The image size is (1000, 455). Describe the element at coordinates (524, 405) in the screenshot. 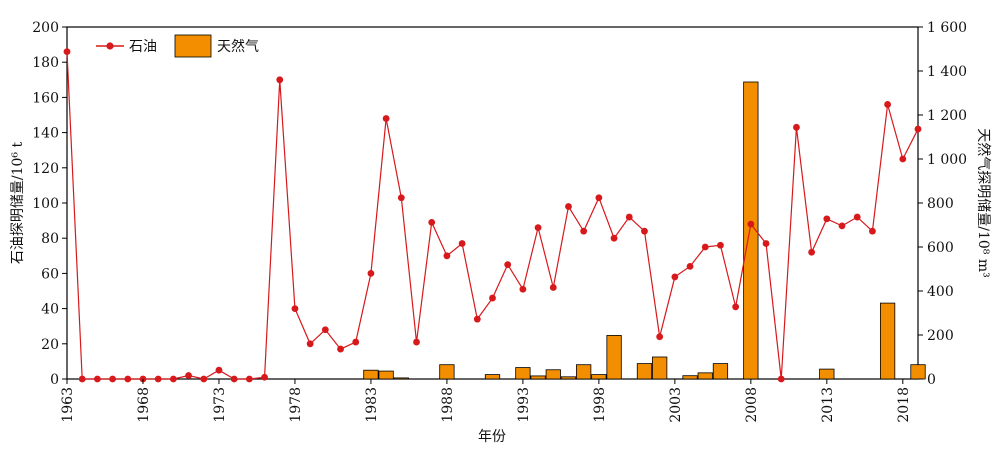

I see `x-tick-label: 1993` at that location.